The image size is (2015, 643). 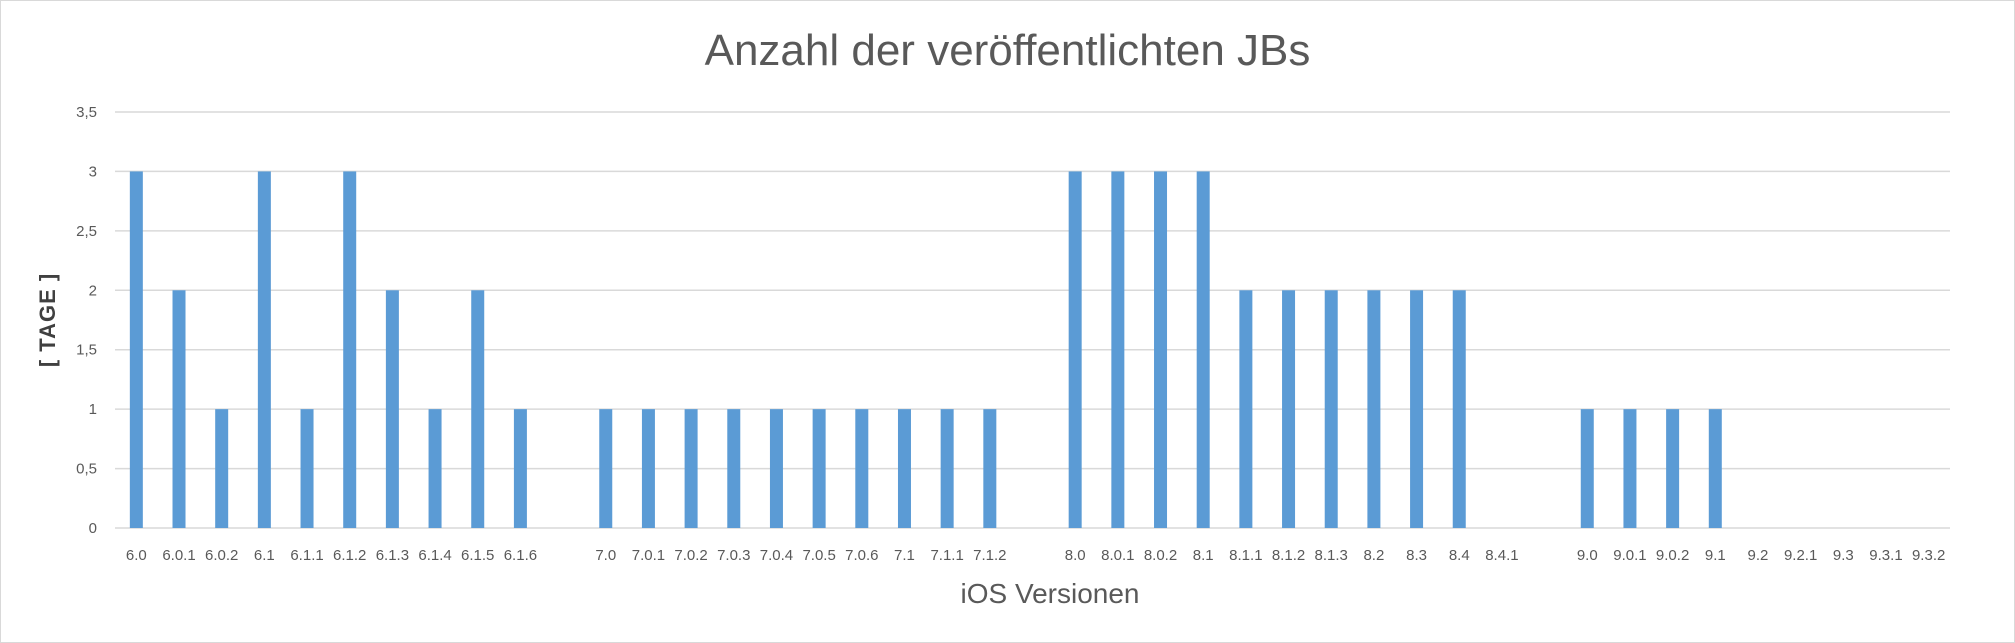 What do you see at coordinates (1928, 555) in the screenshot?
I see `x-tick-label: 9.3.2` at bounding box center [1928, 555].